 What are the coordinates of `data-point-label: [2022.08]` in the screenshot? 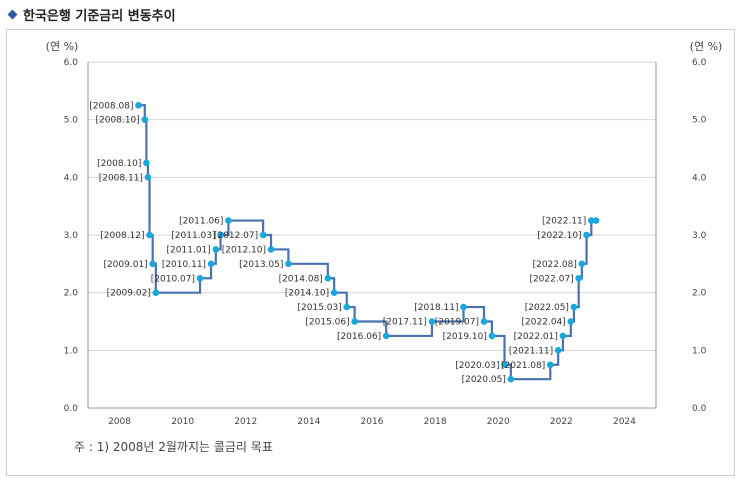 It's located at (555, 265).